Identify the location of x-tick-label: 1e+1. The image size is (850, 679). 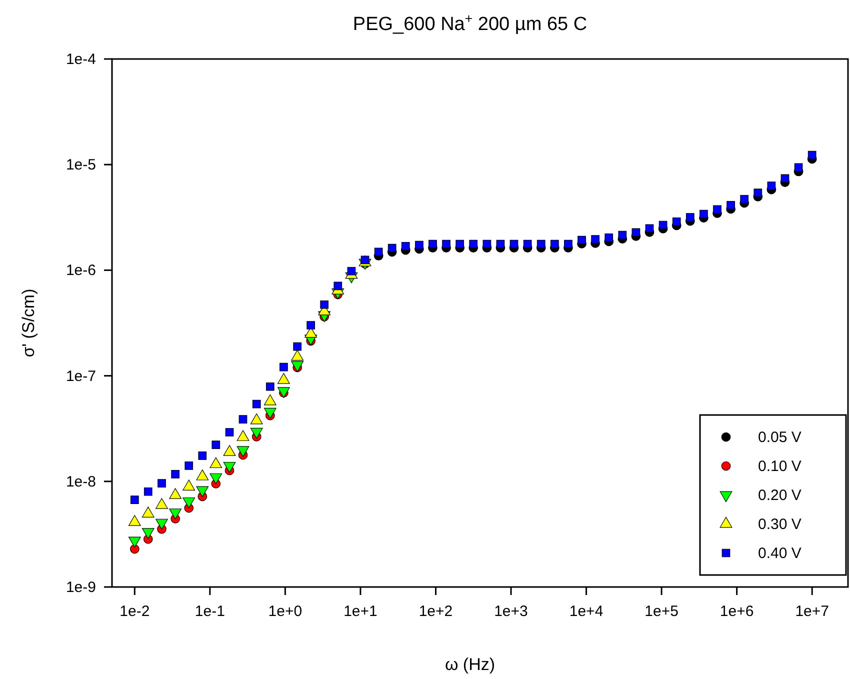
(361, 611).